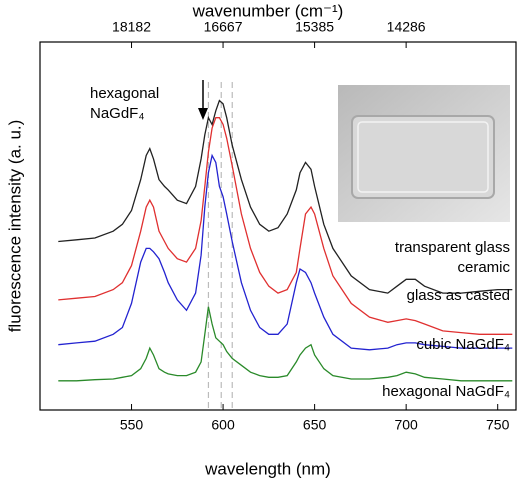 This screenshot has height=486, width=520. What do you see at coordinates (223, 27) in the screenshot?
I see `x2-tick-label: 16667` at bounding box center [223, 27].